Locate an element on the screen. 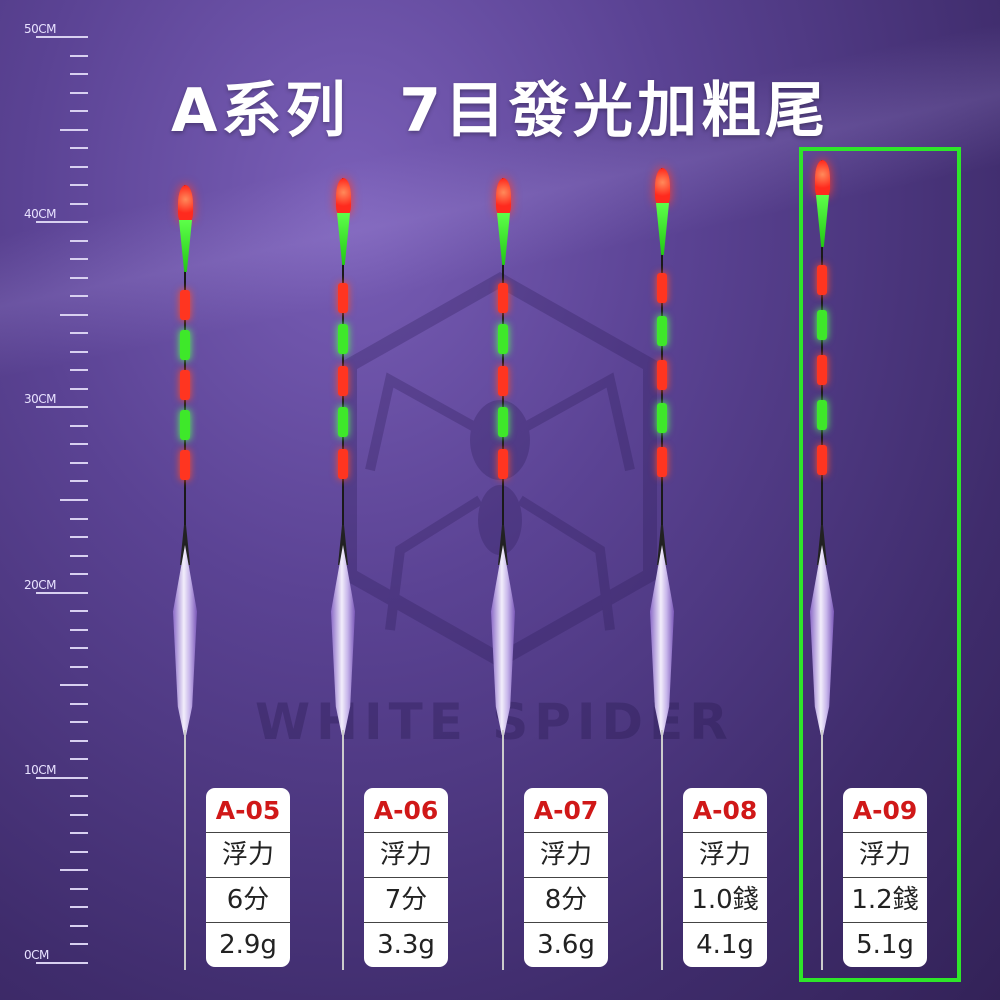  weight-value: 2.9g is located at coordinates (248, 944).